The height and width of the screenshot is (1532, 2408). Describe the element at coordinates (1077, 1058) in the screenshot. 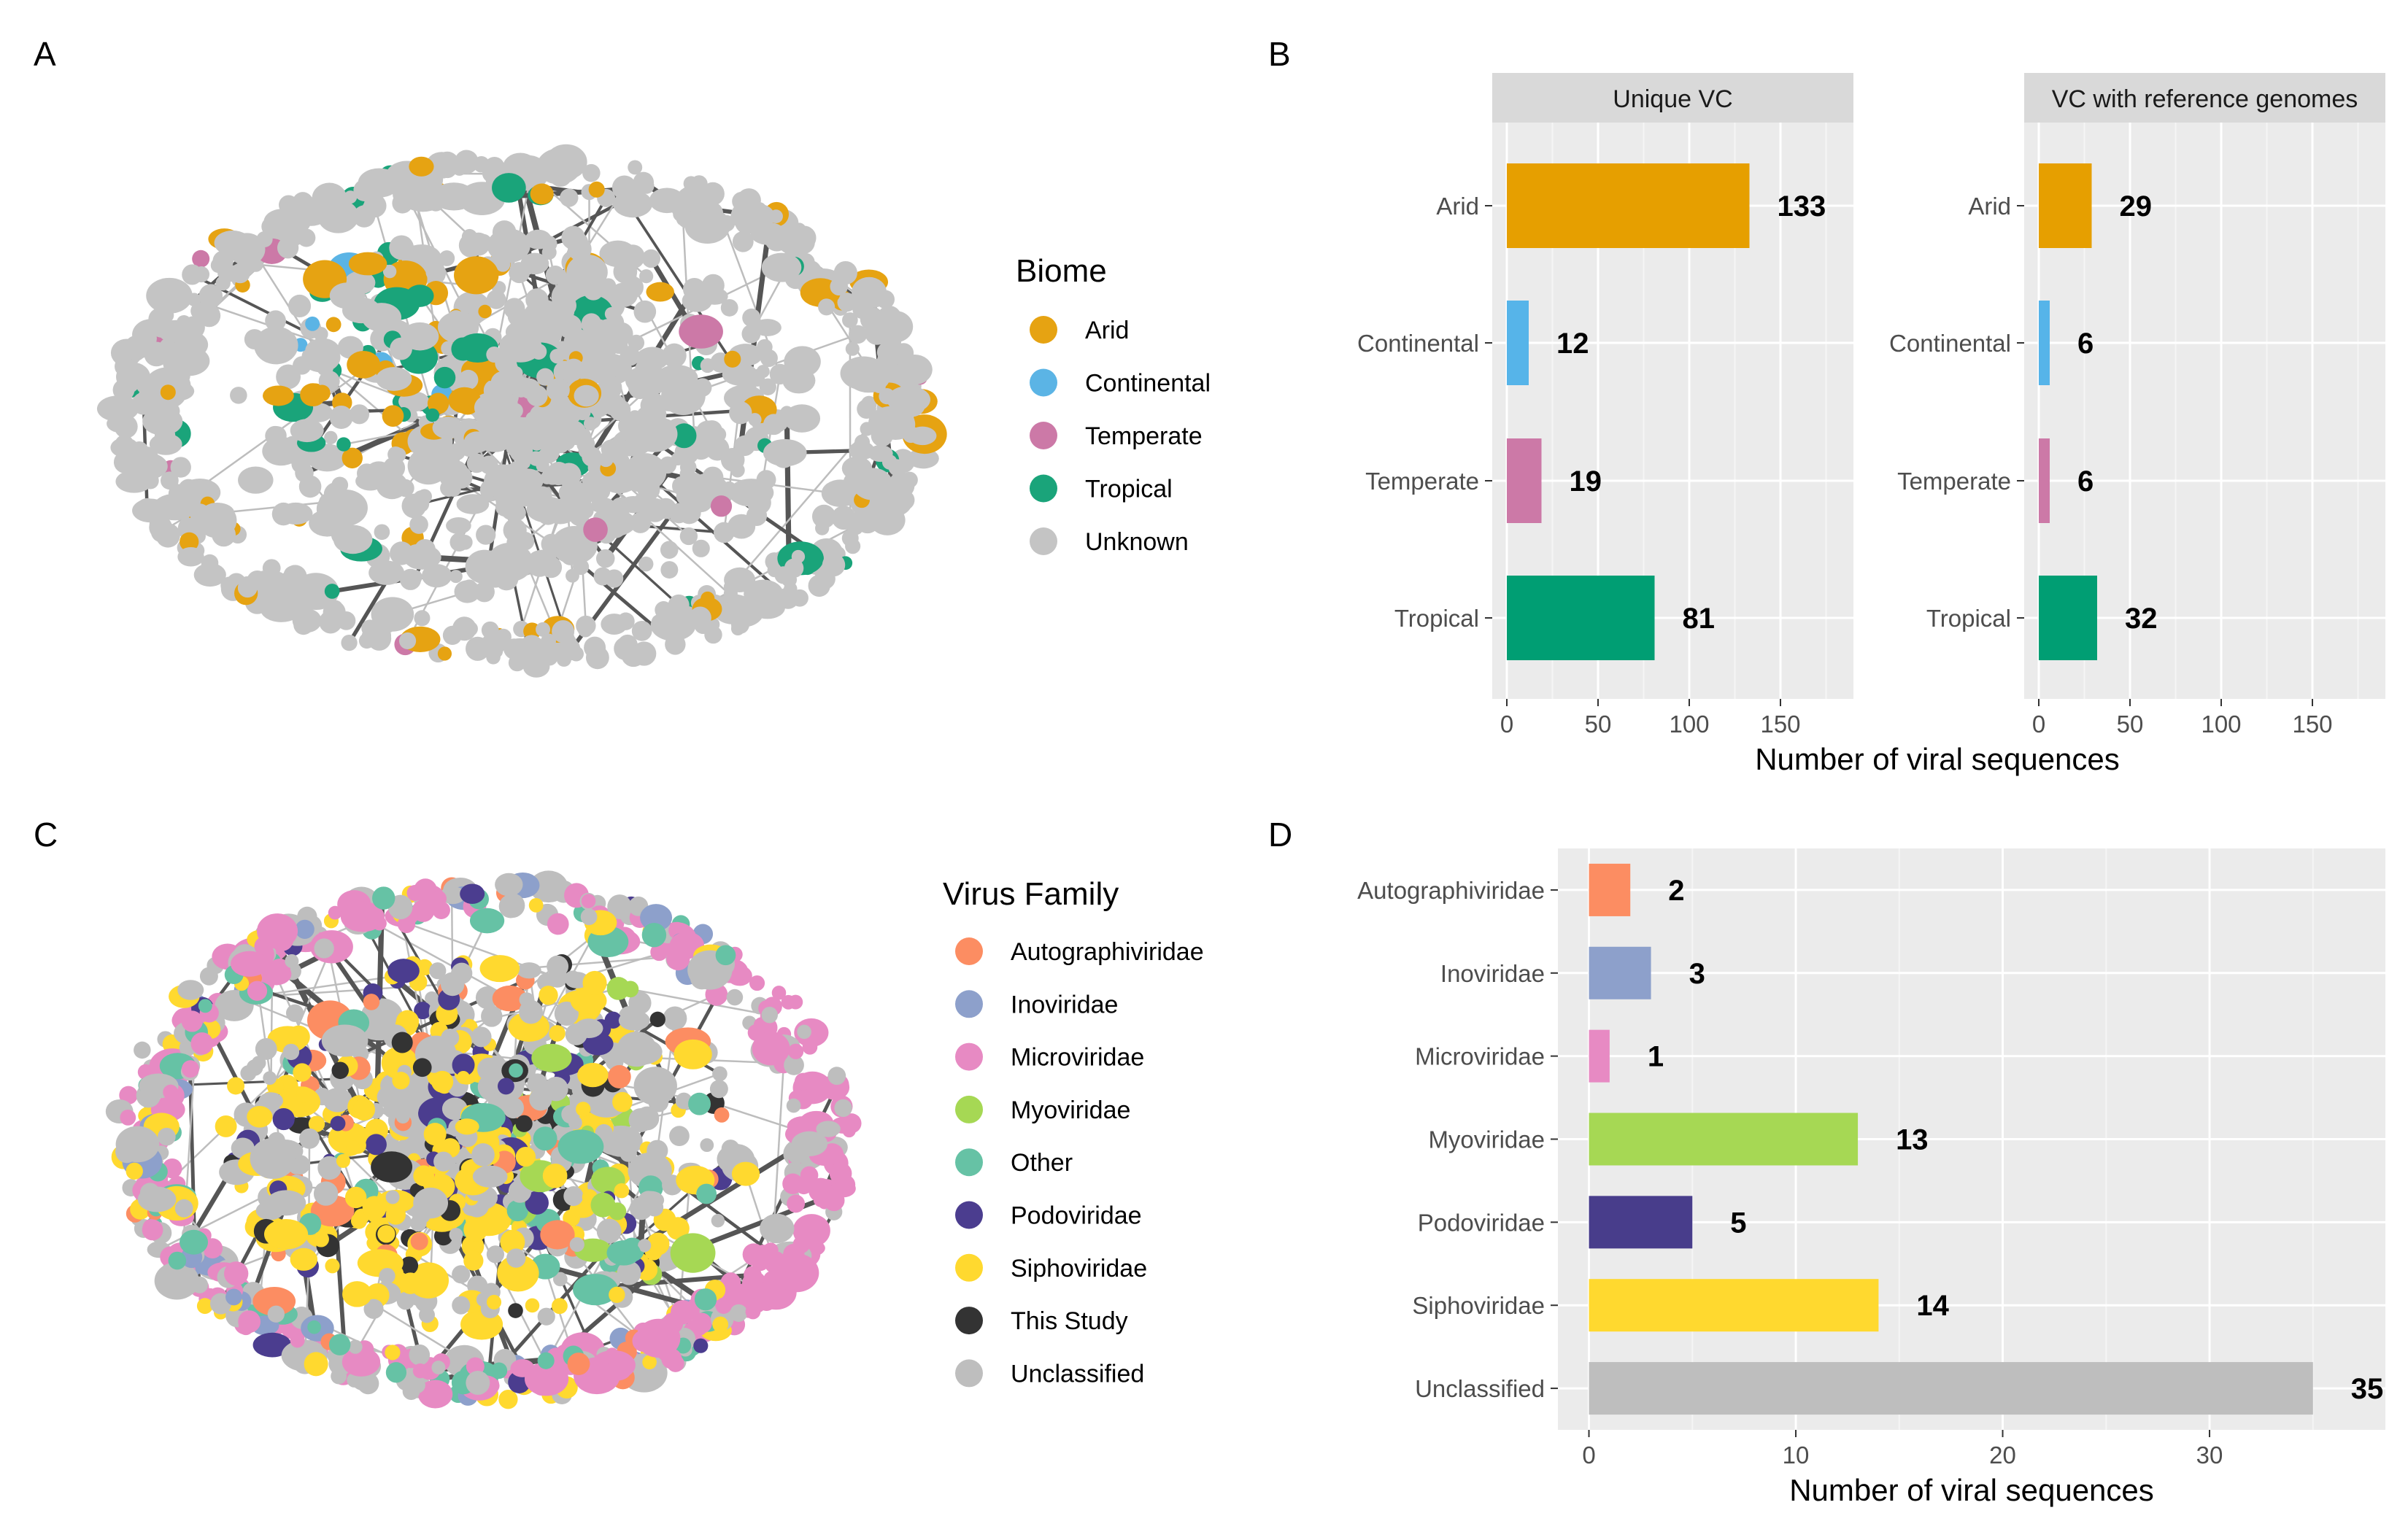

I see `legend-family-label-microviridae: Microviridae` at that location.